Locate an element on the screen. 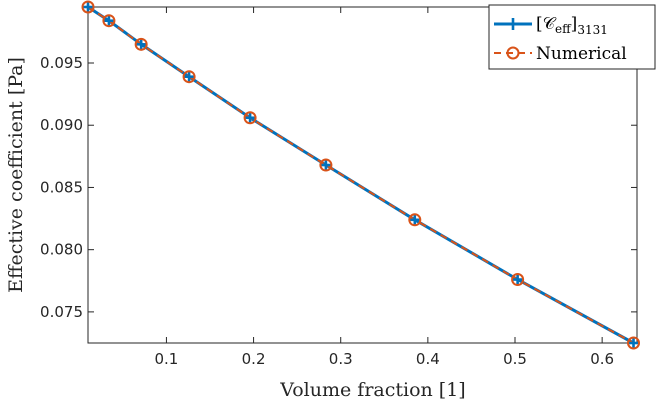  y-tick-label: 0.075 is located at coordinates (61, 312).